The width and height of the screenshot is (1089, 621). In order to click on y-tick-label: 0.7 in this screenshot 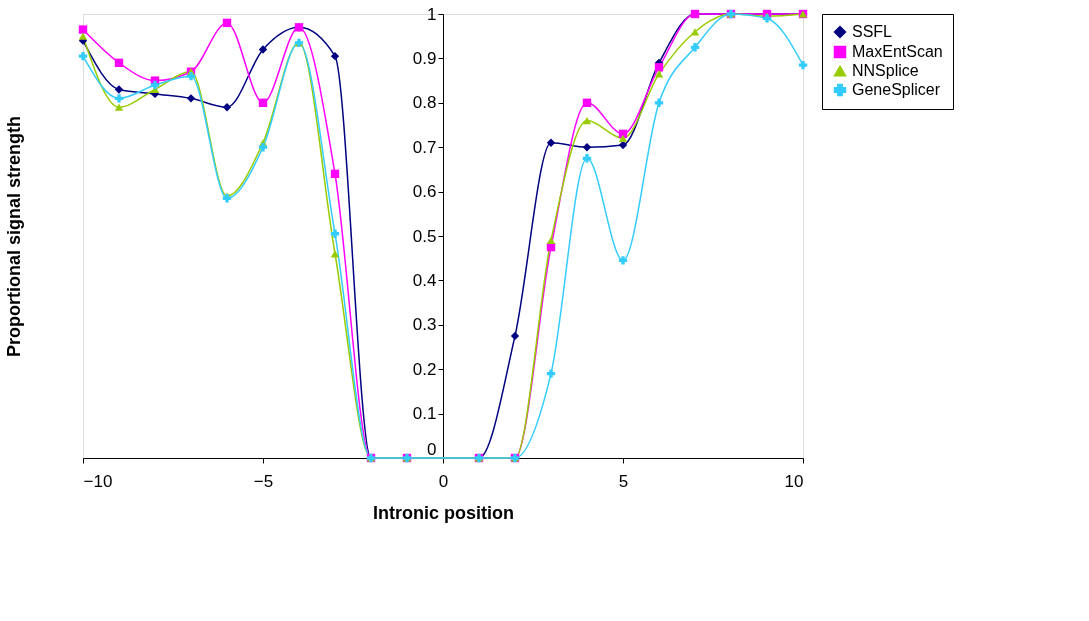, I will do `click(424, 147)`.